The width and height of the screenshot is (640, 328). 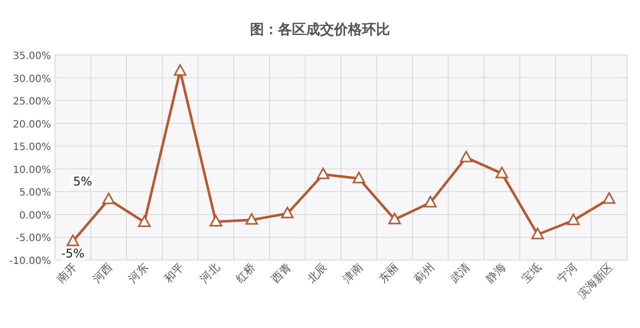 I want to click on x-tick-label: 北辰, so click(x=317, y=273).